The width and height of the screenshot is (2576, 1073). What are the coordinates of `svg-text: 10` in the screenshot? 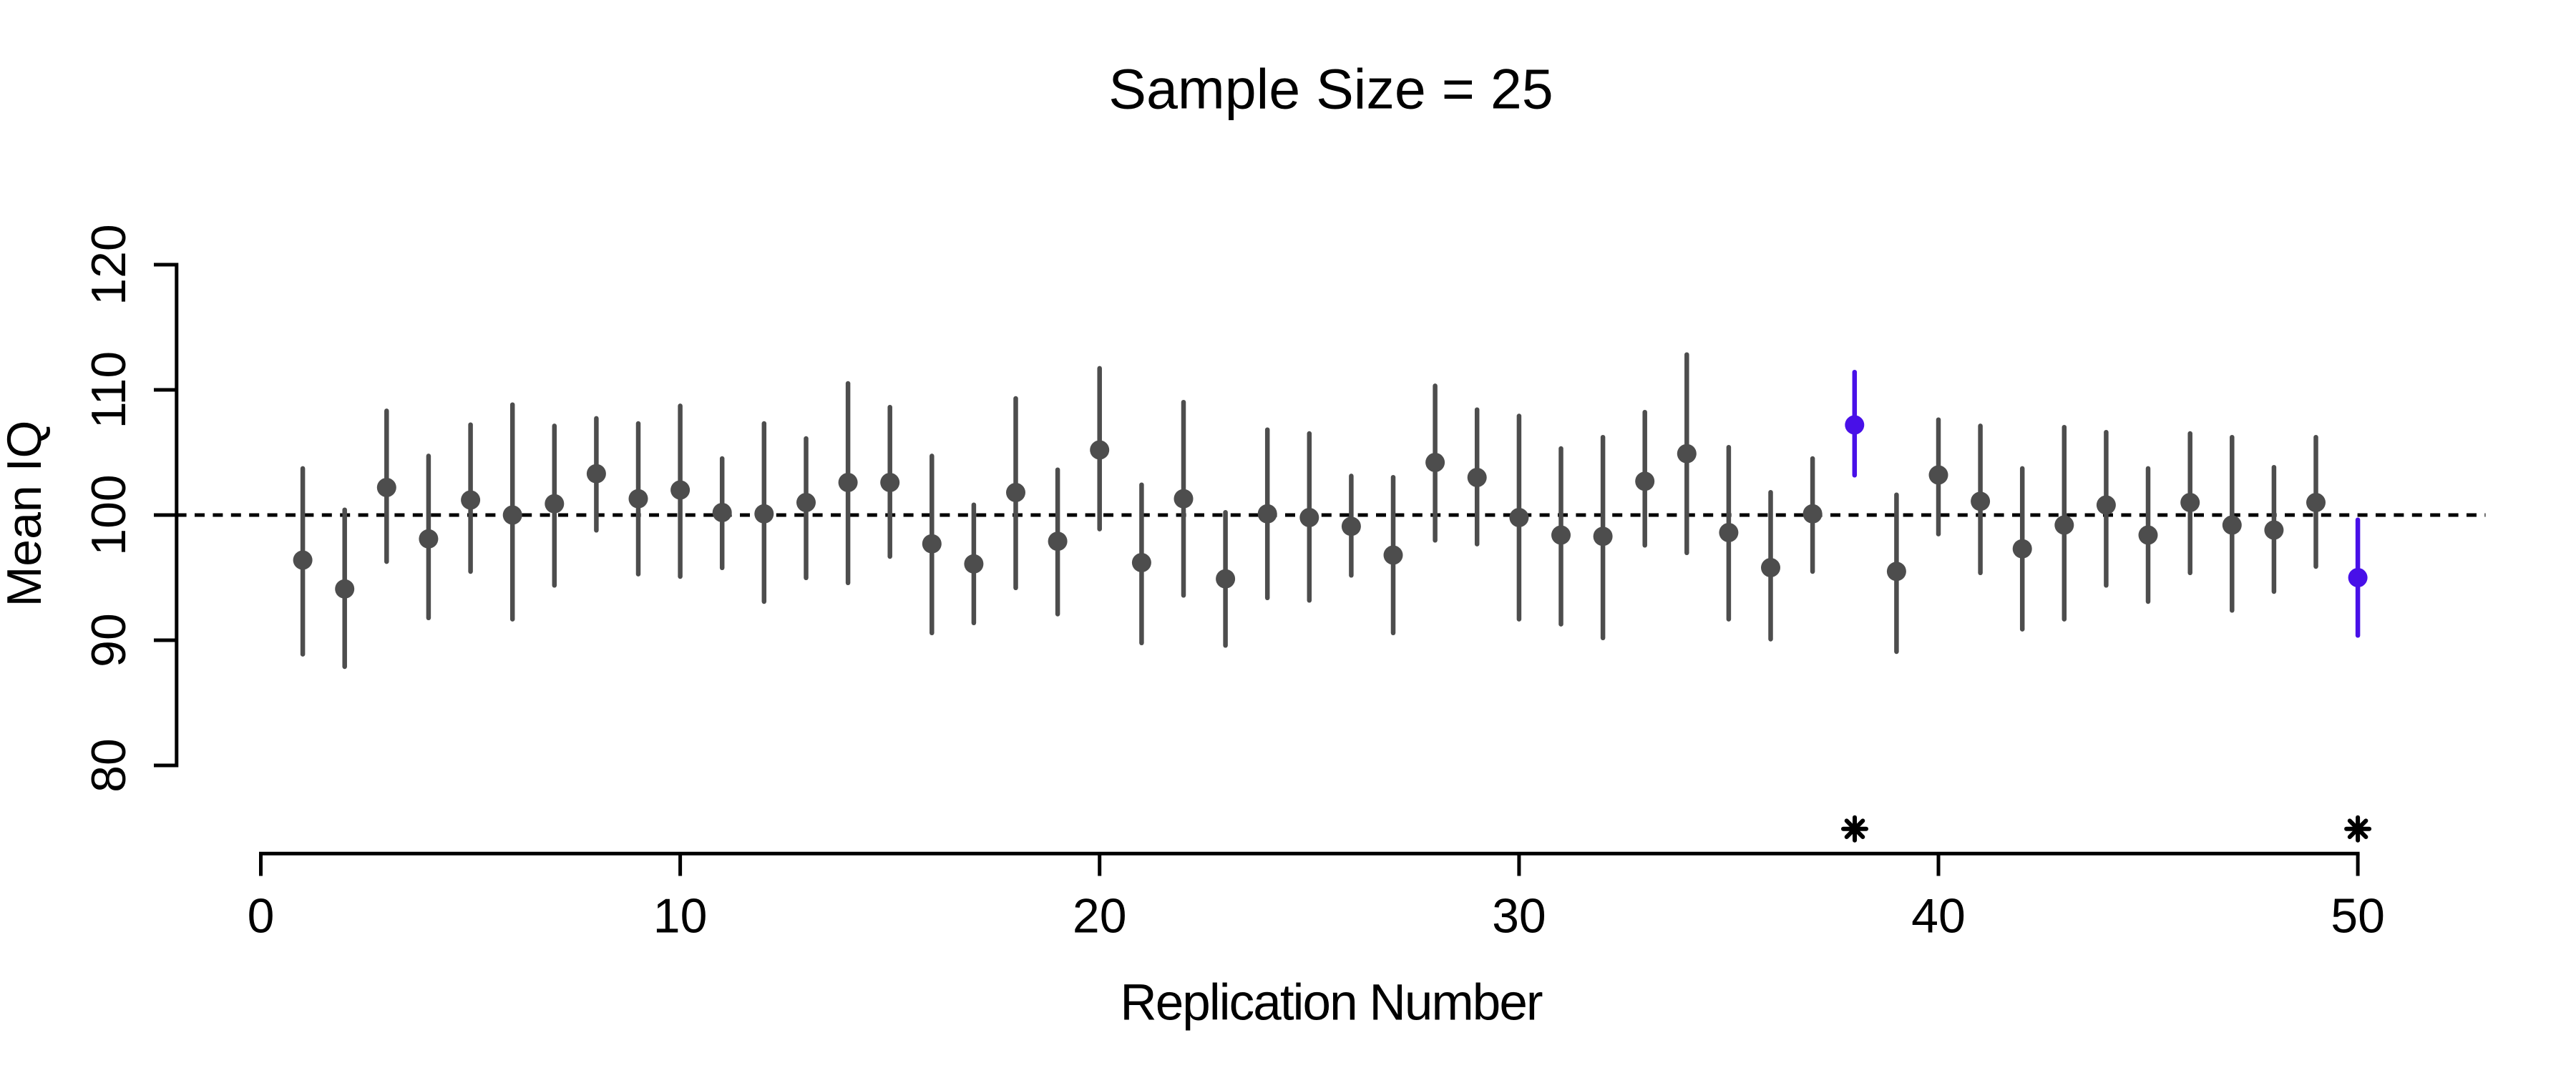 It's located at (680, 917).